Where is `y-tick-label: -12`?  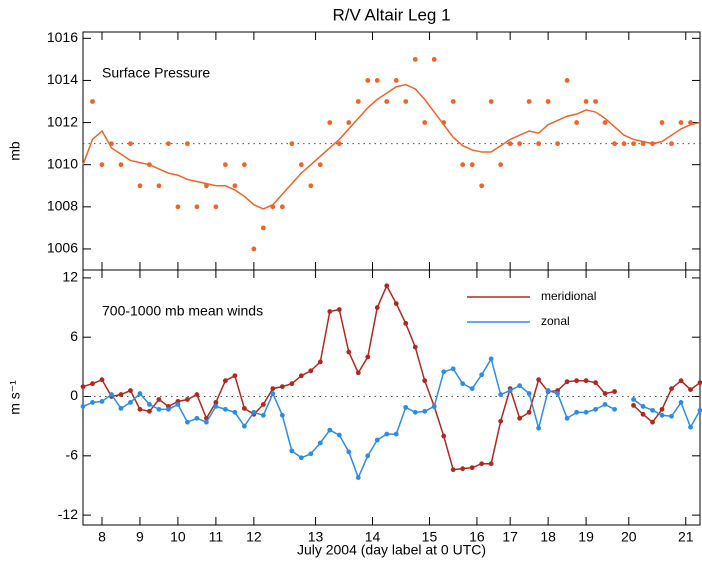
y-tick-label: -12 is located at coordinates (68, 514).